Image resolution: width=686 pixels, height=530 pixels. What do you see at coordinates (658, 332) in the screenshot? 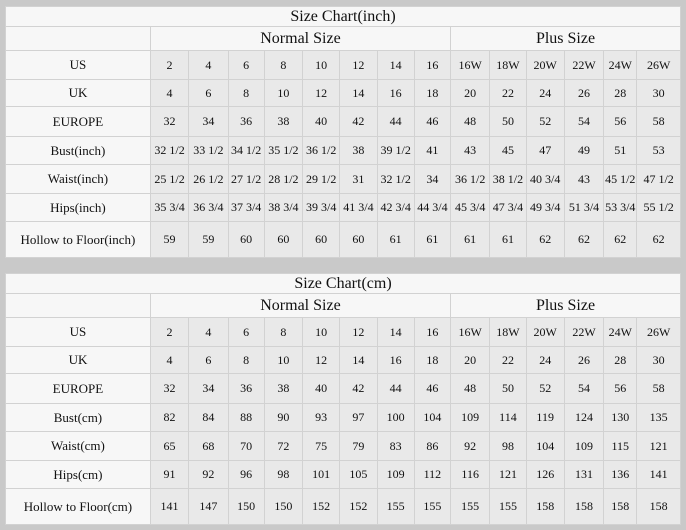
I see `size-value-cell: 26W` at bounding box center [658, 332].